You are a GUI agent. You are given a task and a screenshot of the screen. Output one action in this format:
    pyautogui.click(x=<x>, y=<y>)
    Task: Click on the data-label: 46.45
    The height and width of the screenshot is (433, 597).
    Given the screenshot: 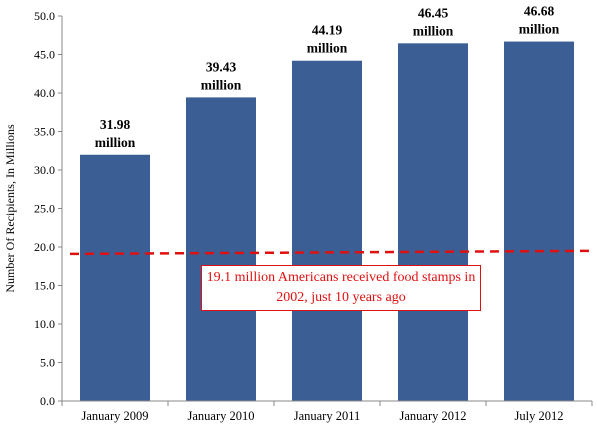 What is the action you would take?
    pyautogui.click(x=433, y=12)
    